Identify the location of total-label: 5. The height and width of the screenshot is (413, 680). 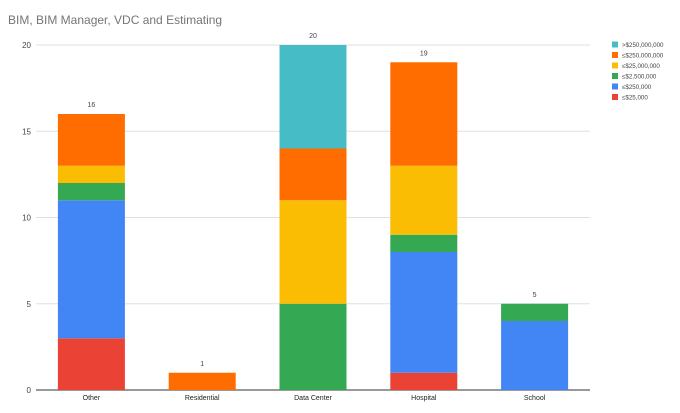
(535, 295).